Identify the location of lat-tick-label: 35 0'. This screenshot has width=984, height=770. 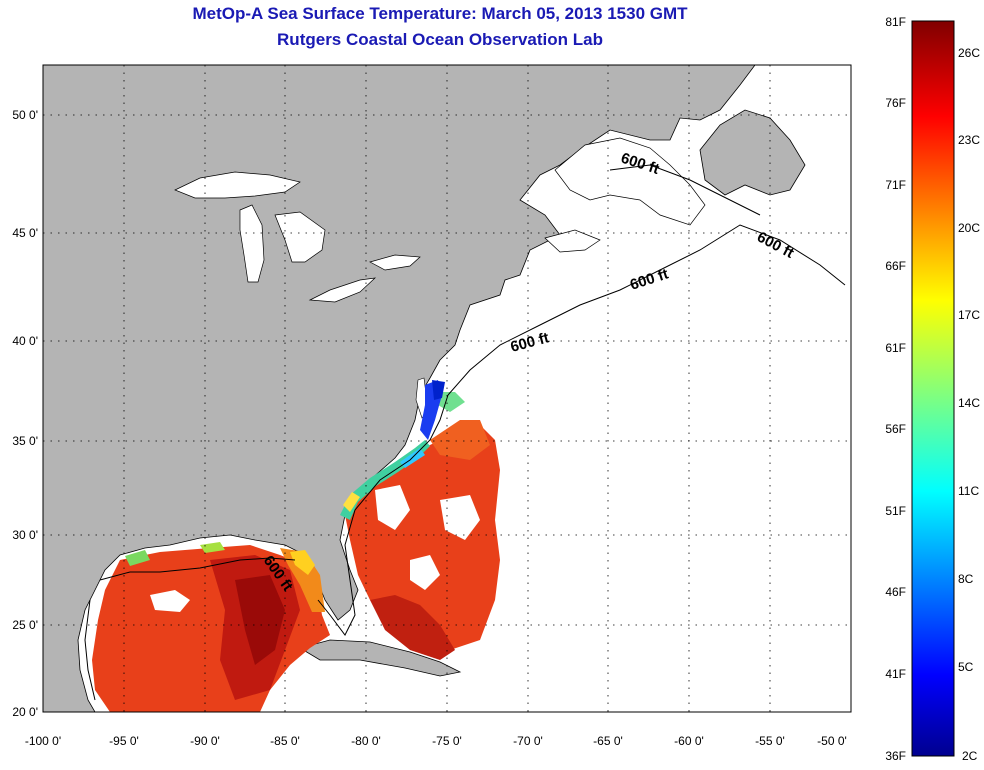
(25, 441).